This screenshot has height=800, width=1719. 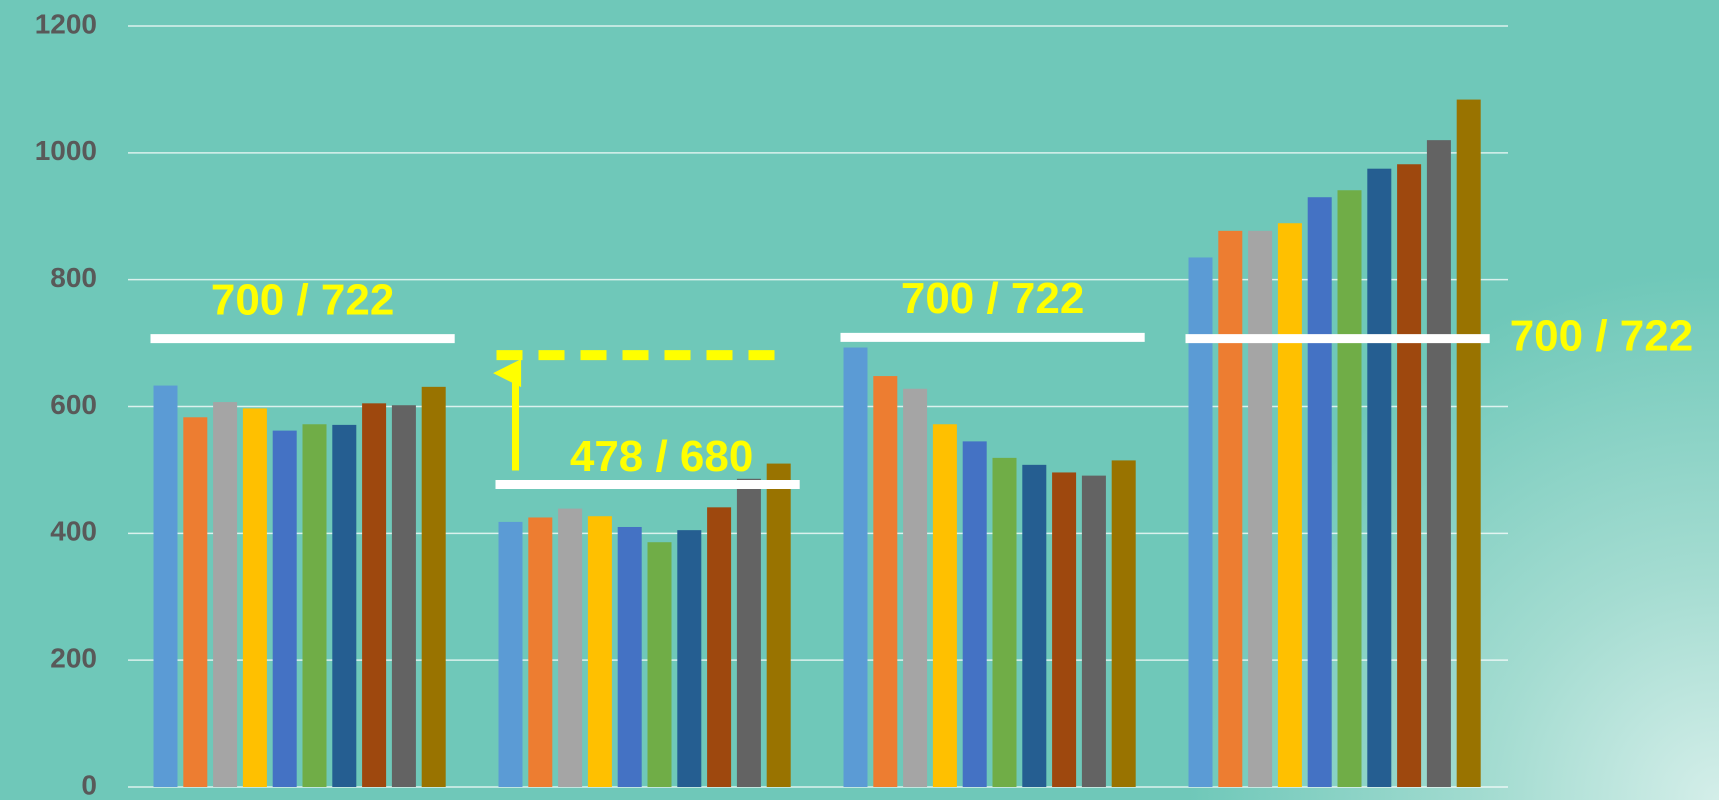 What do you see at coordinates (73, 404) in the screenshot?
I see `y-tick-label: 600` at bounding box center [73, 404].